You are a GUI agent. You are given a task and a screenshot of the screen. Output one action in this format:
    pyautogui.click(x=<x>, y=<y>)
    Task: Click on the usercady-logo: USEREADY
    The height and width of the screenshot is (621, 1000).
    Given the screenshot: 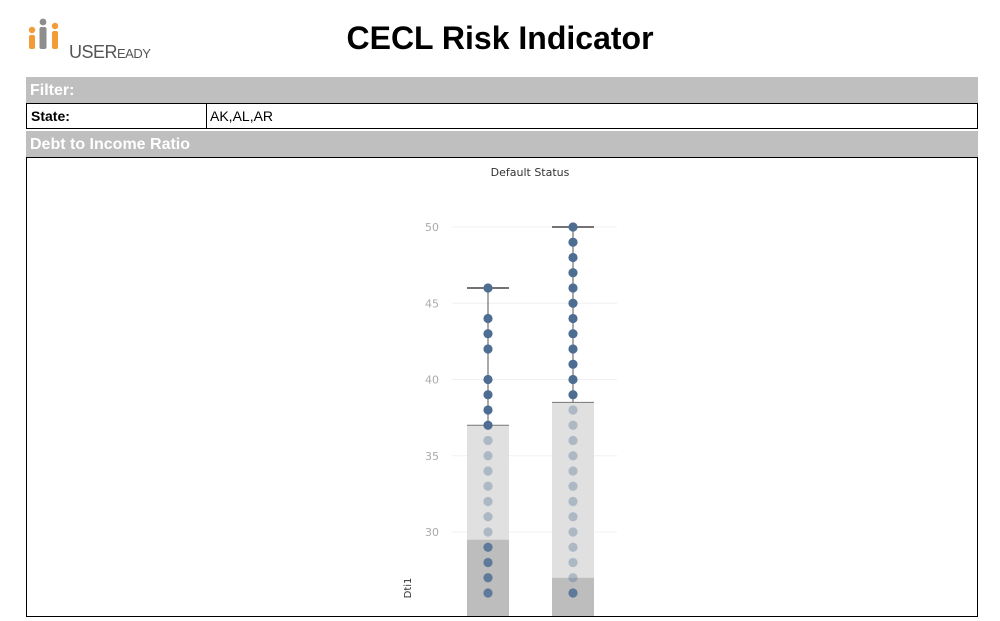 What is the action you would take?
    pyautogui.click(x=97, y=40)
    